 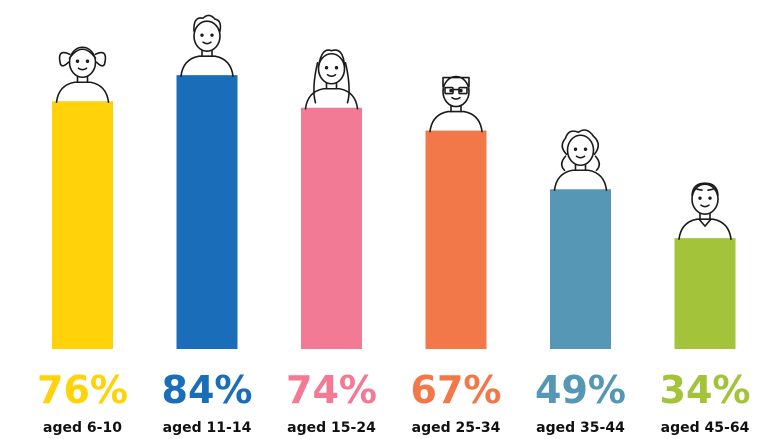 What do you see at coordinates (580, 390) in the screenshot?
I see `value-label-5: 49%` at bounding box center [580, 390].